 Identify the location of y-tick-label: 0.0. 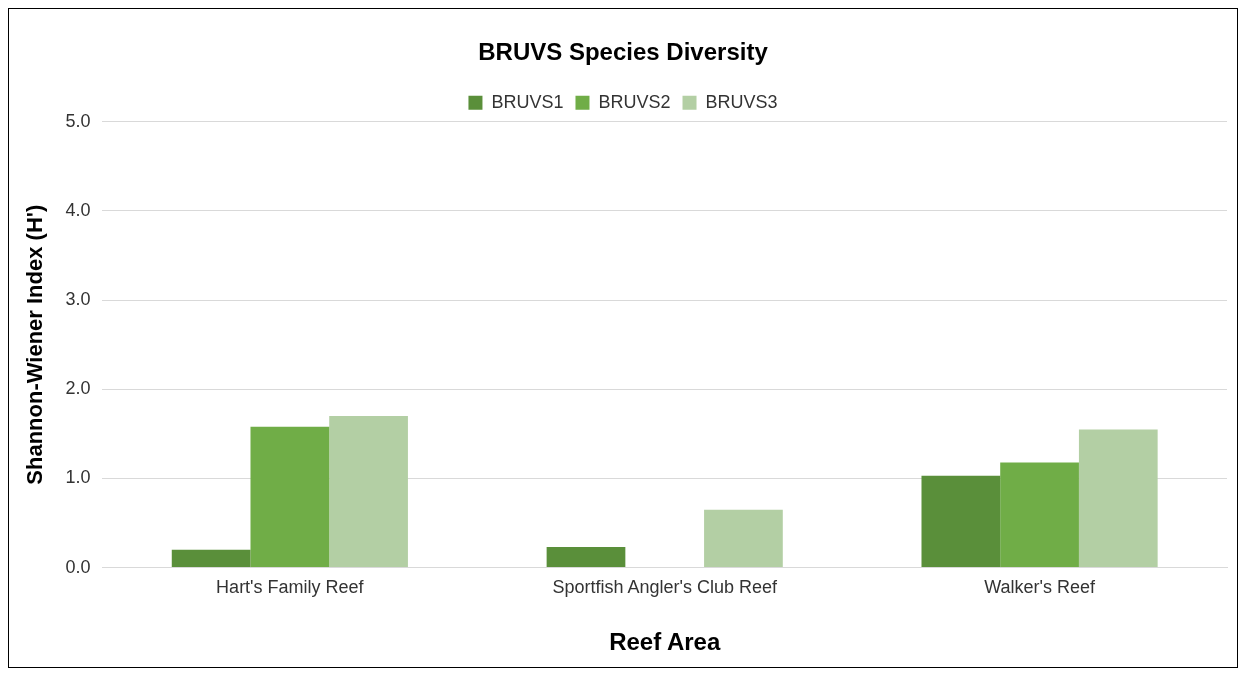
(78, 566).